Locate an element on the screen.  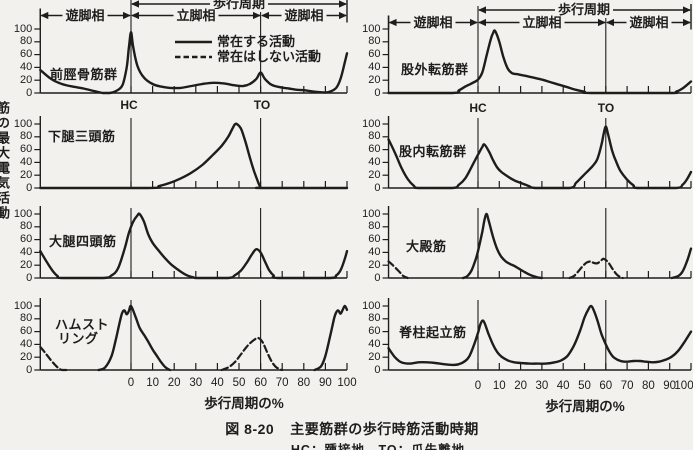
legend-dashed-label: 常在はしない活動 is located at coordinates (269, 56).